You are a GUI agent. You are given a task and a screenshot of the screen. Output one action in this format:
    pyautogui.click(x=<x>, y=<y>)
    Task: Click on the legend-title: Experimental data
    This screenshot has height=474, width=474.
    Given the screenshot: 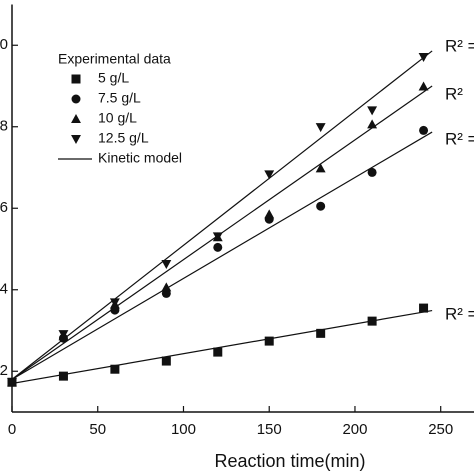 What is the action you would take?
    pyautogui.click(x=114, y=59)
    